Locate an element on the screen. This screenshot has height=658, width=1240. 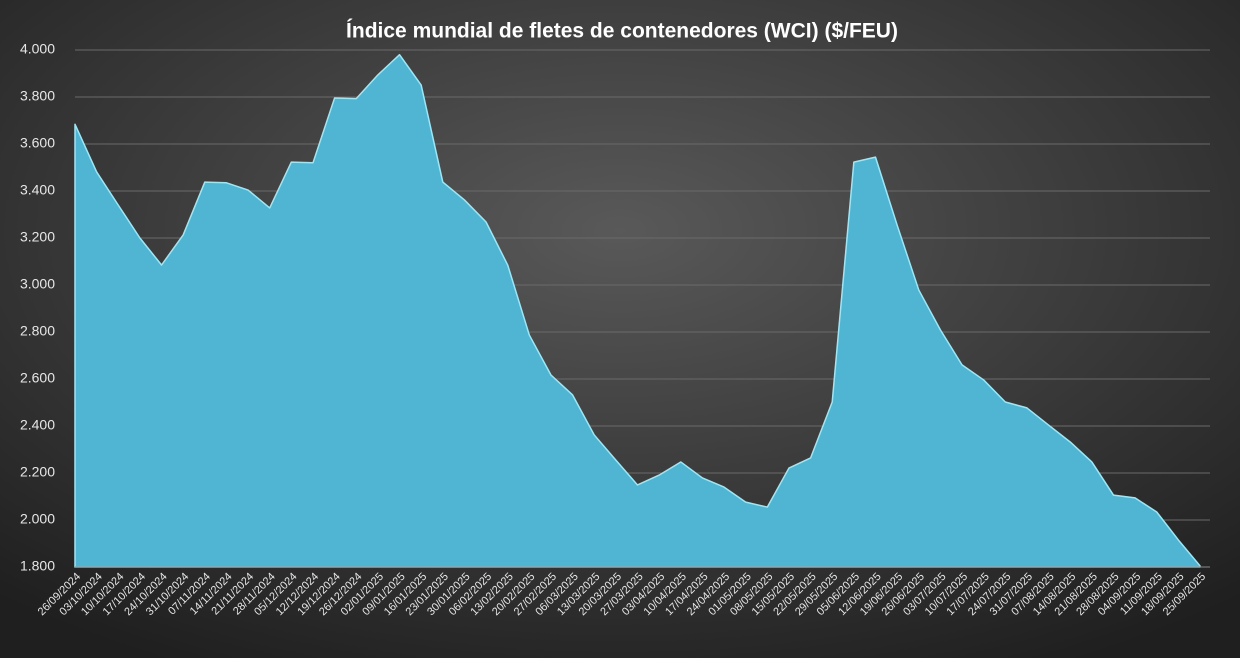
y-tick-label: 3.200 is located at coordinates (37, 237).